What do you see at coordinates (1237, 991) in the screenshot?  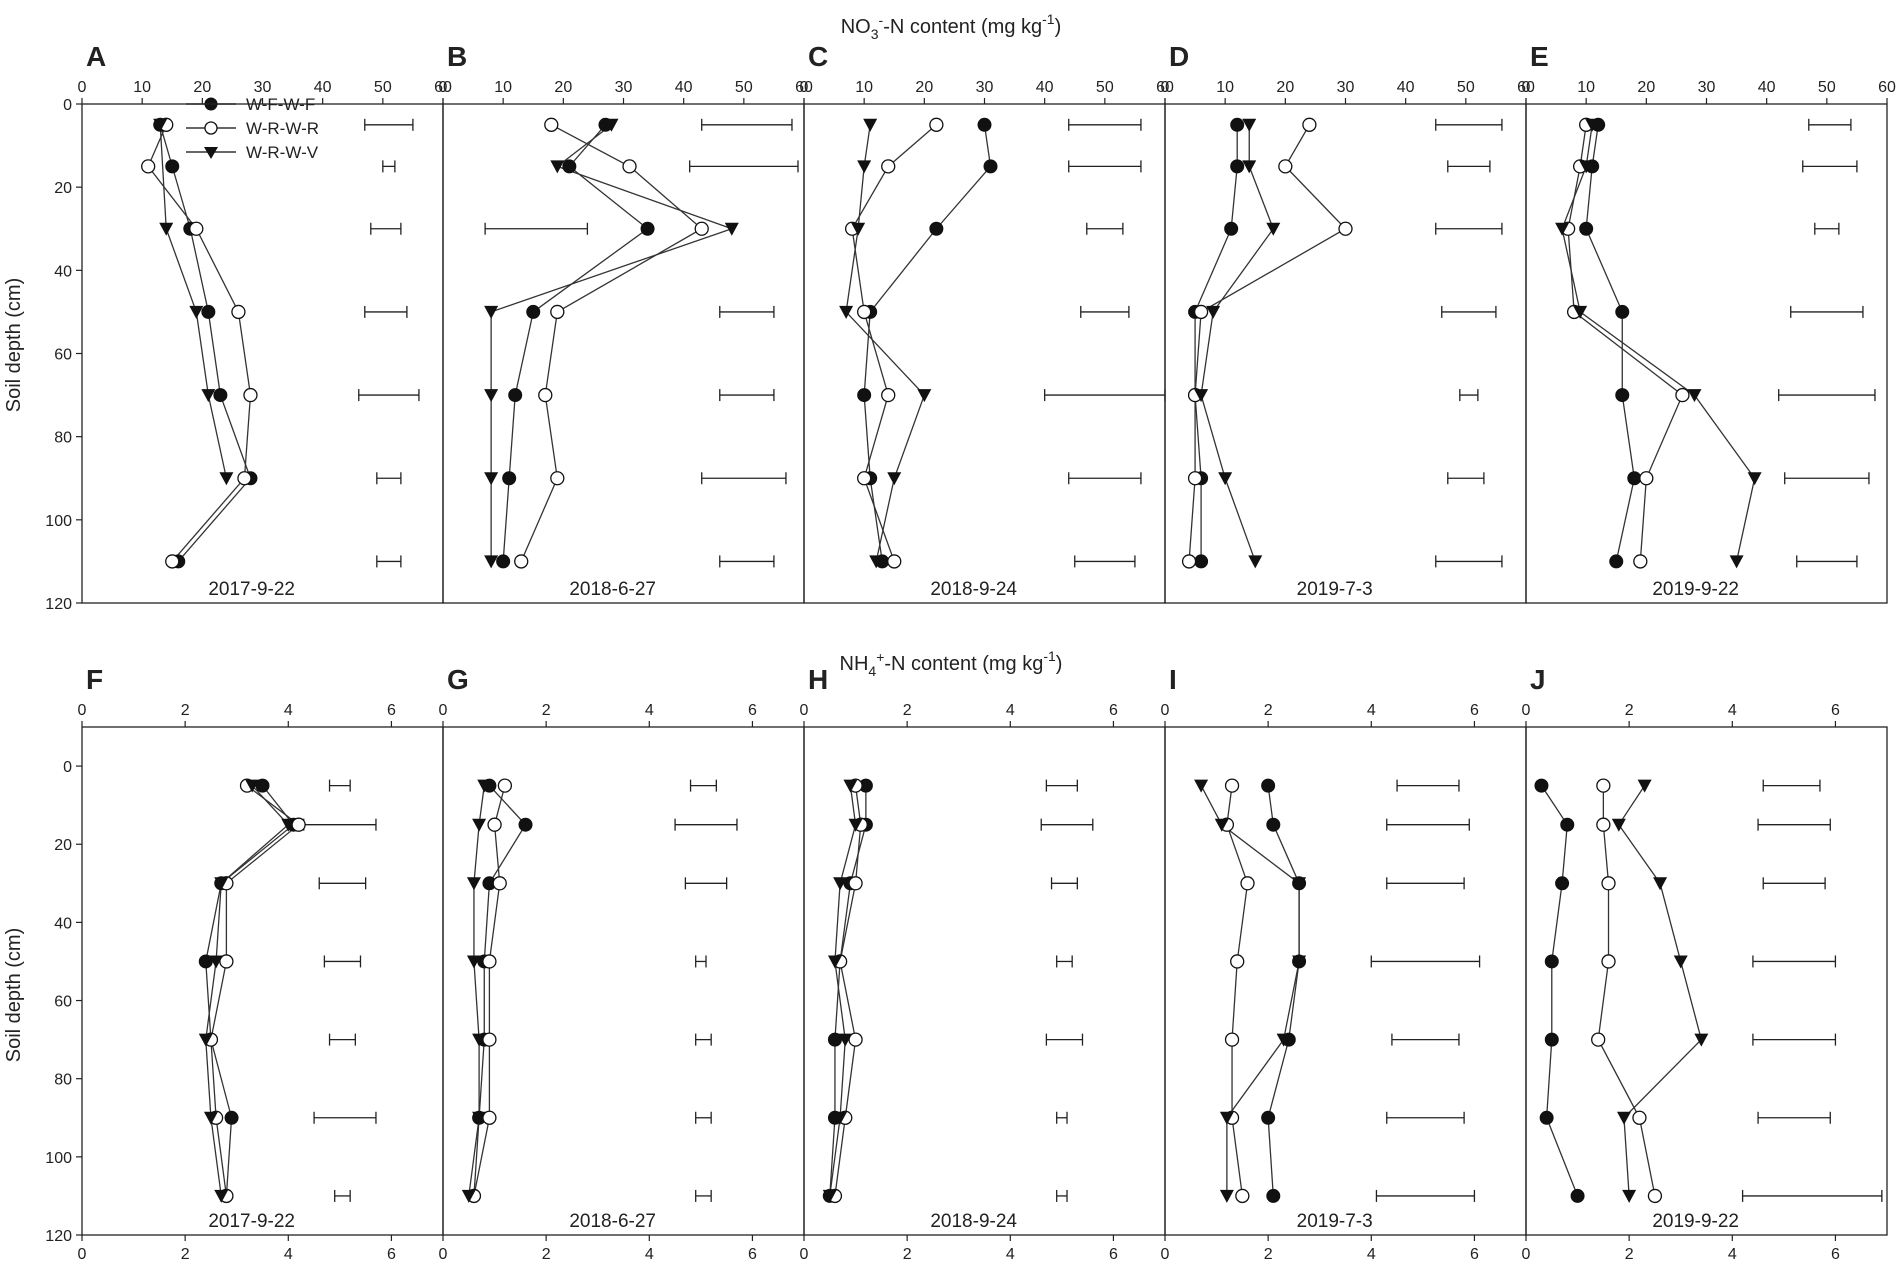 I see `series-line-w-r-w-r` at bounding box center [1237, 991].